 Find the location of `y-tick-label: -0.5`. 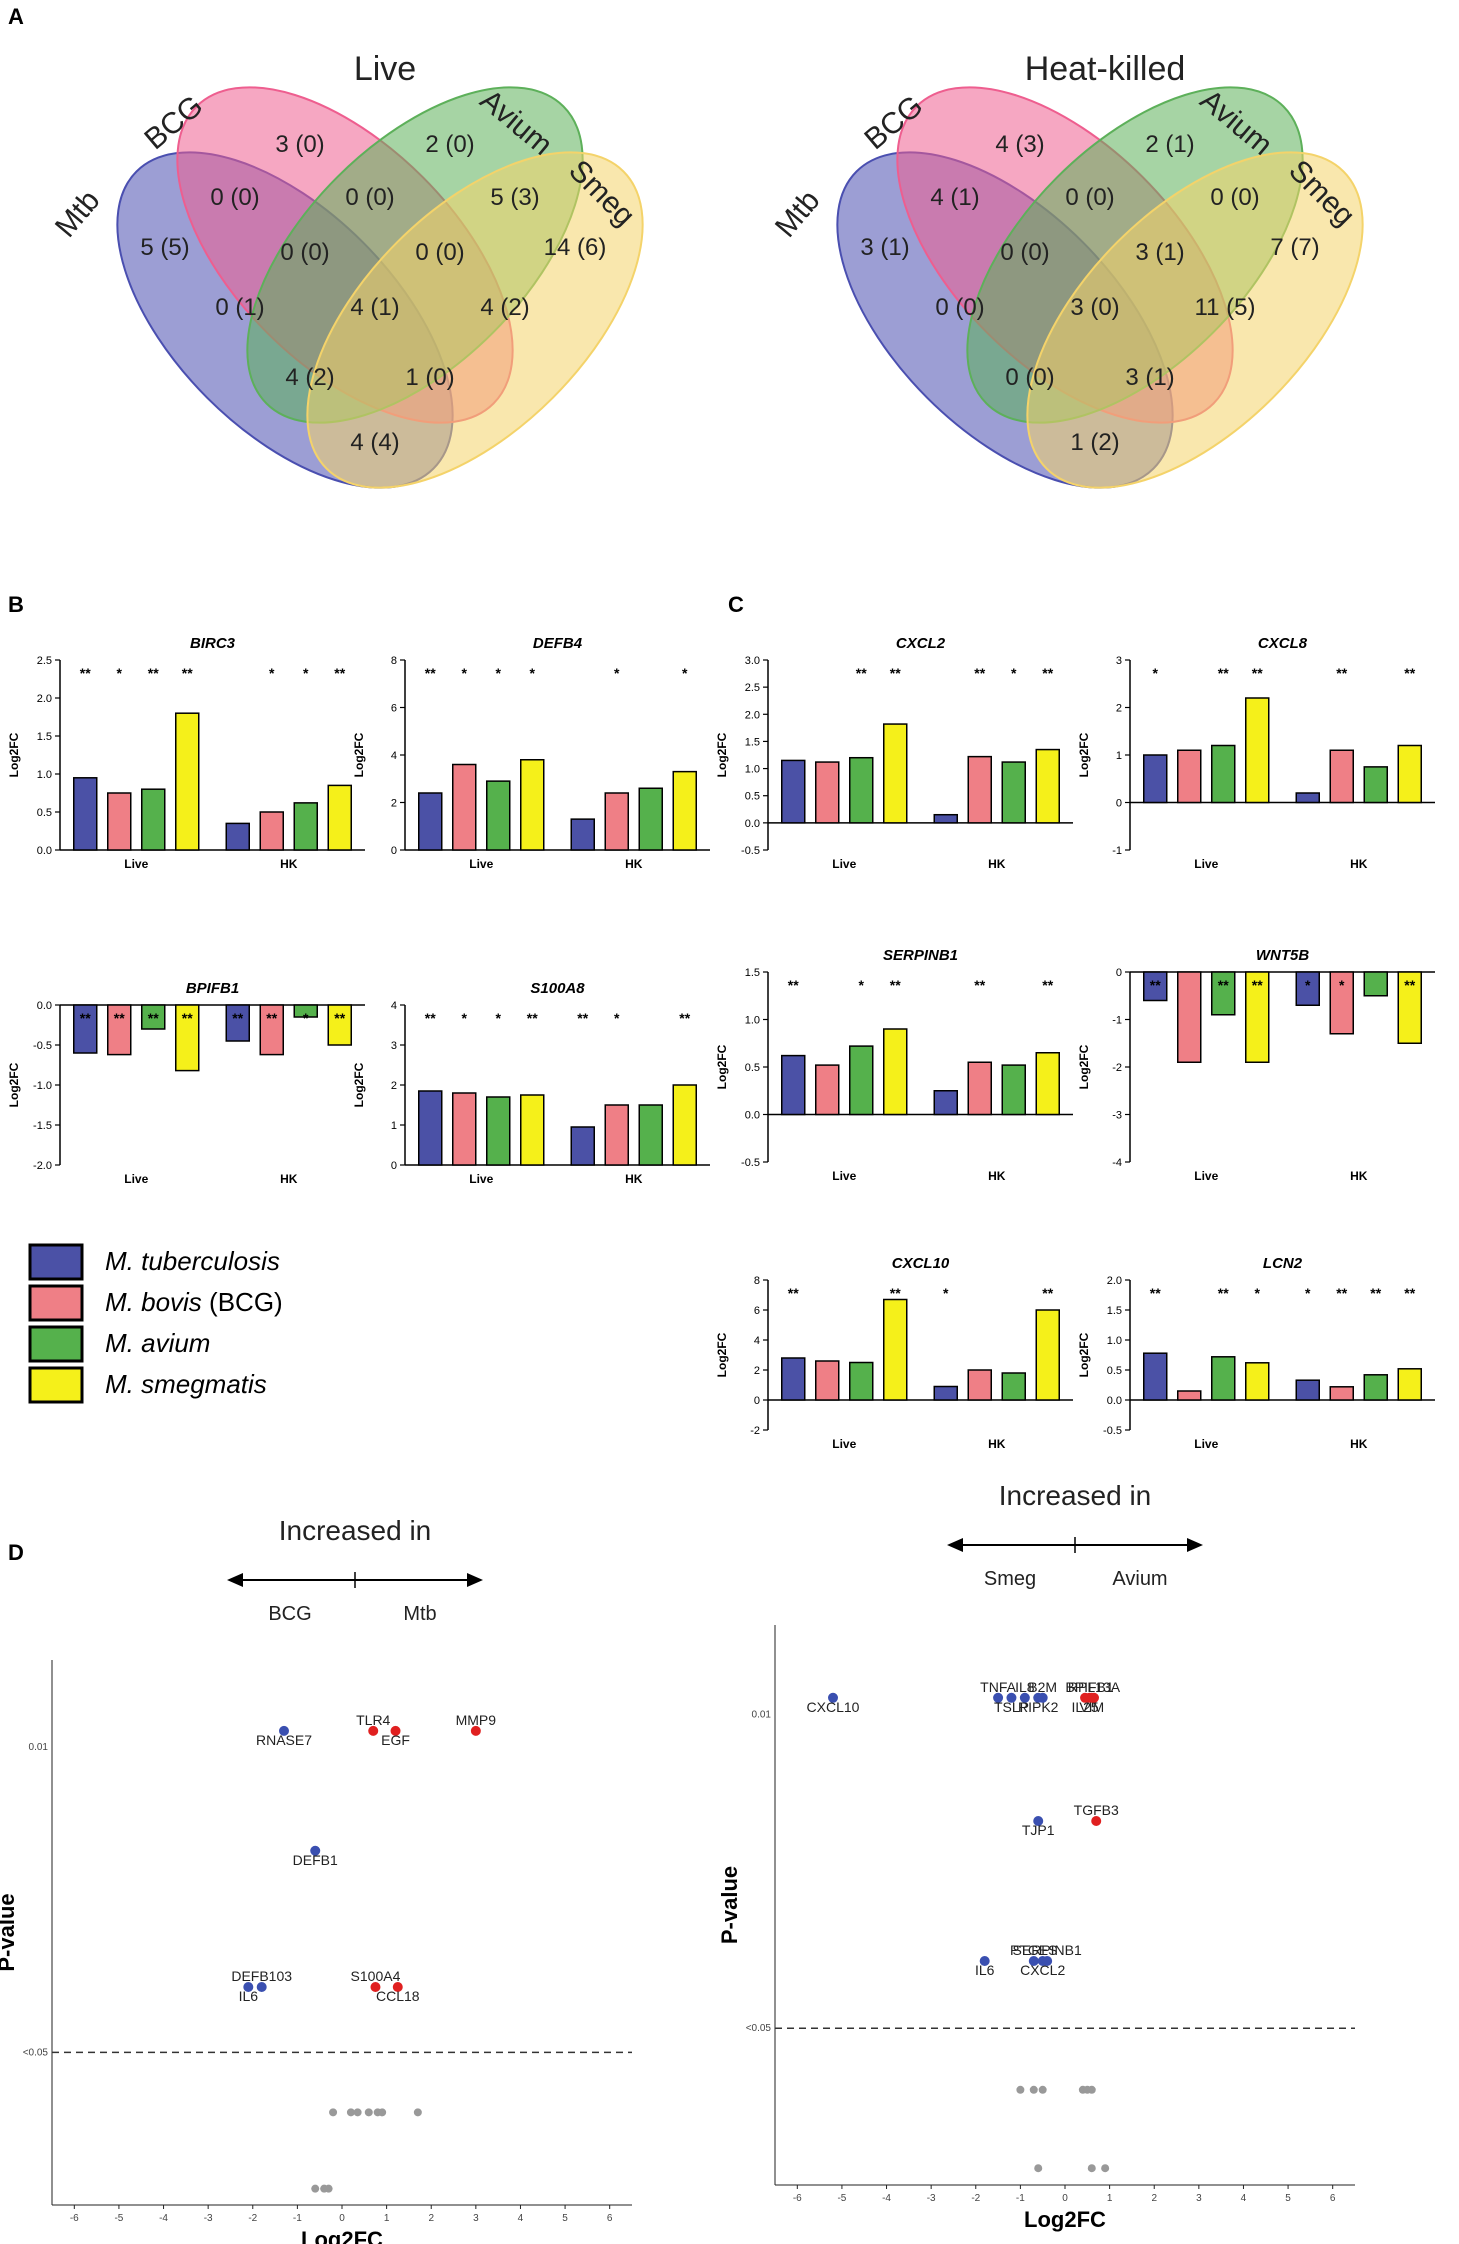

y-tick-label: -0.5 is located at coordinates (42, 1046).